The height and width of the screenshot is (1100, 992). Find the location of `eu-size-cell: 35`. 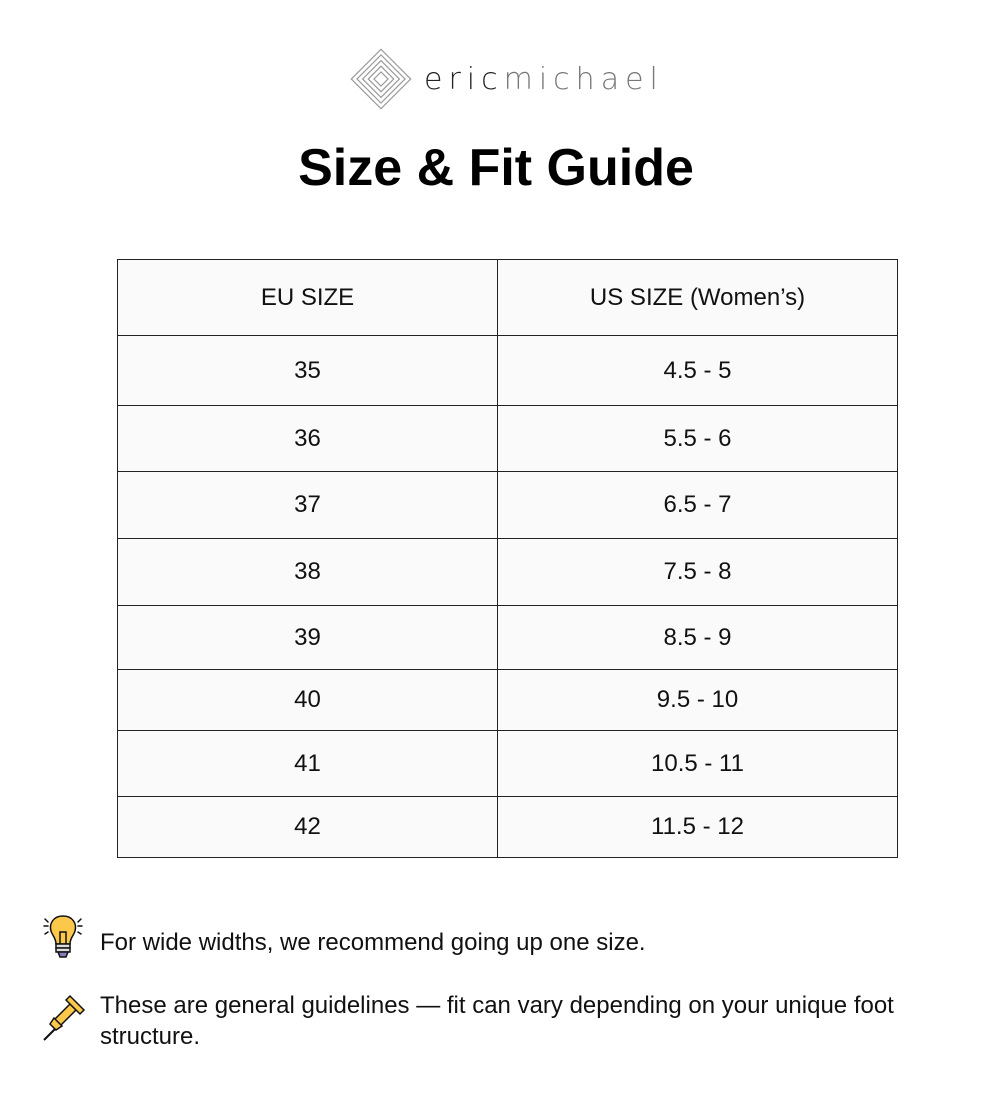

eu-size-cell: 35 is located at coordinates (307, 370).